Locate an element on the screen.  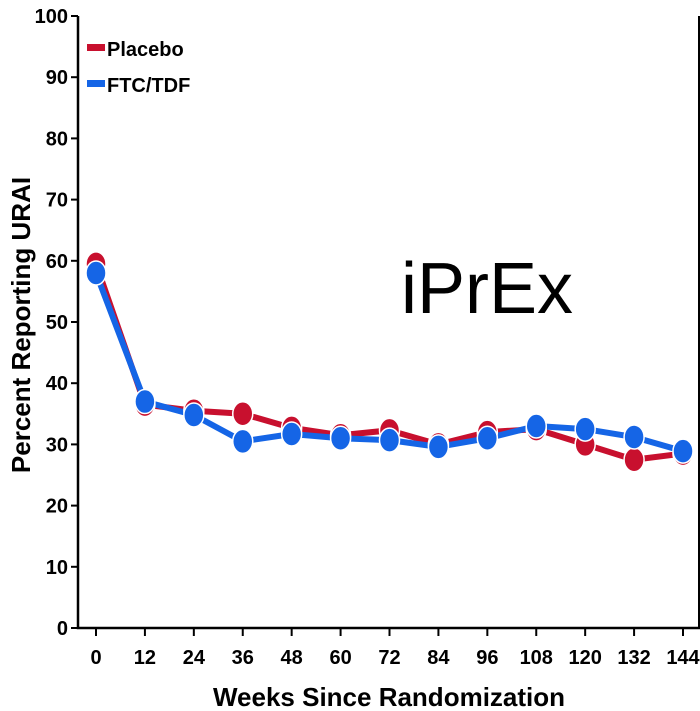
y-tick-label: 40 is located at coordinates (57, 384).